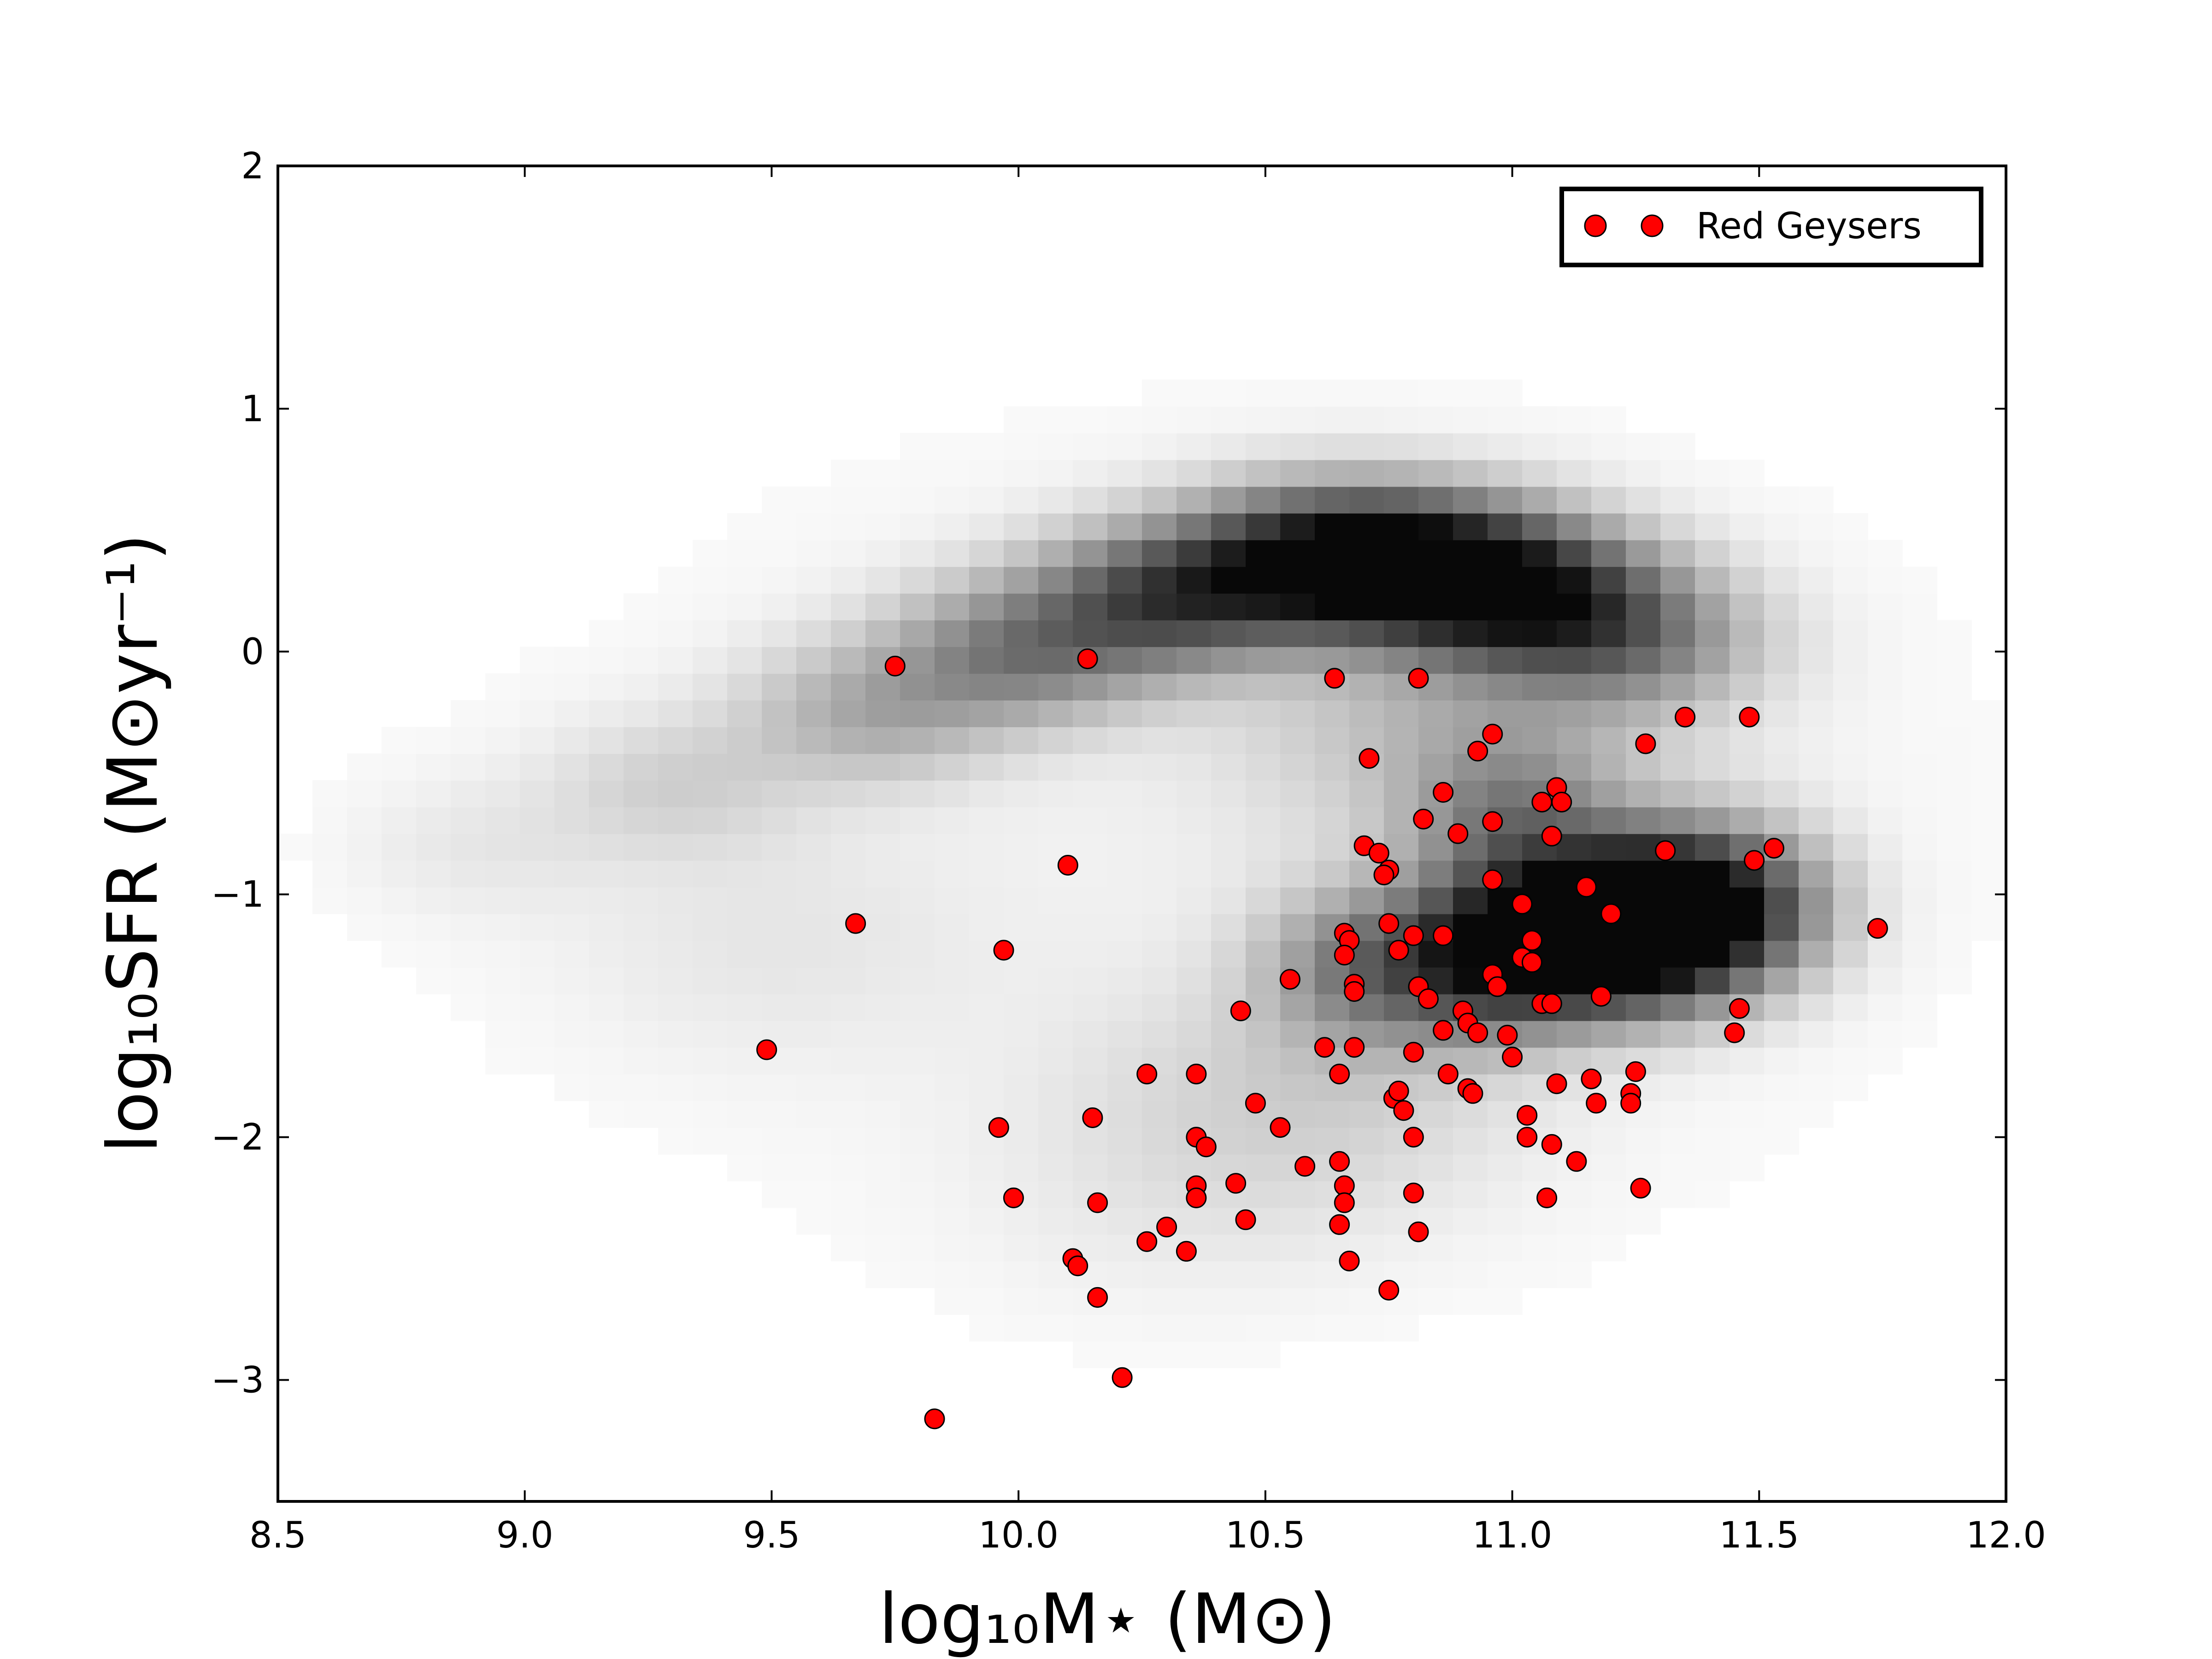 This screenshot has width=2212, height=1659. Describe the element at coordinates (1265, 1535) in the screenshot. I see `x-tick-label: 10.5` at that location.